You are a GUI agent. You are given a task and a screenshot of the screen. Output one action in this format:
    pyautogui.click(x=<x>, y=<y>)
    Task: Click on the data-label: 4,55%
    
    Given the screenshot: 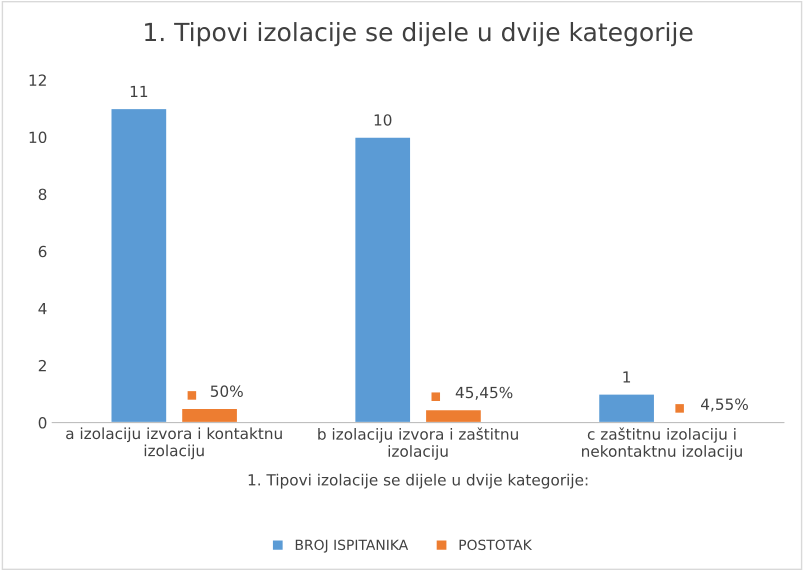 What is the action you would take?
    pyautogui.click(x=724, y=405)
    